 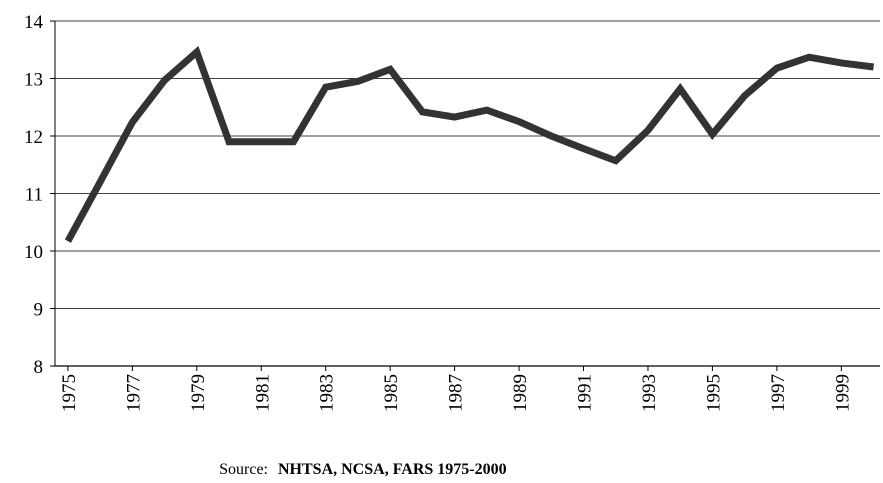 What do you see at coordinates (243, 469) in the screenshot?
I see `source-label: Source:` at bounding box center [243, 469].